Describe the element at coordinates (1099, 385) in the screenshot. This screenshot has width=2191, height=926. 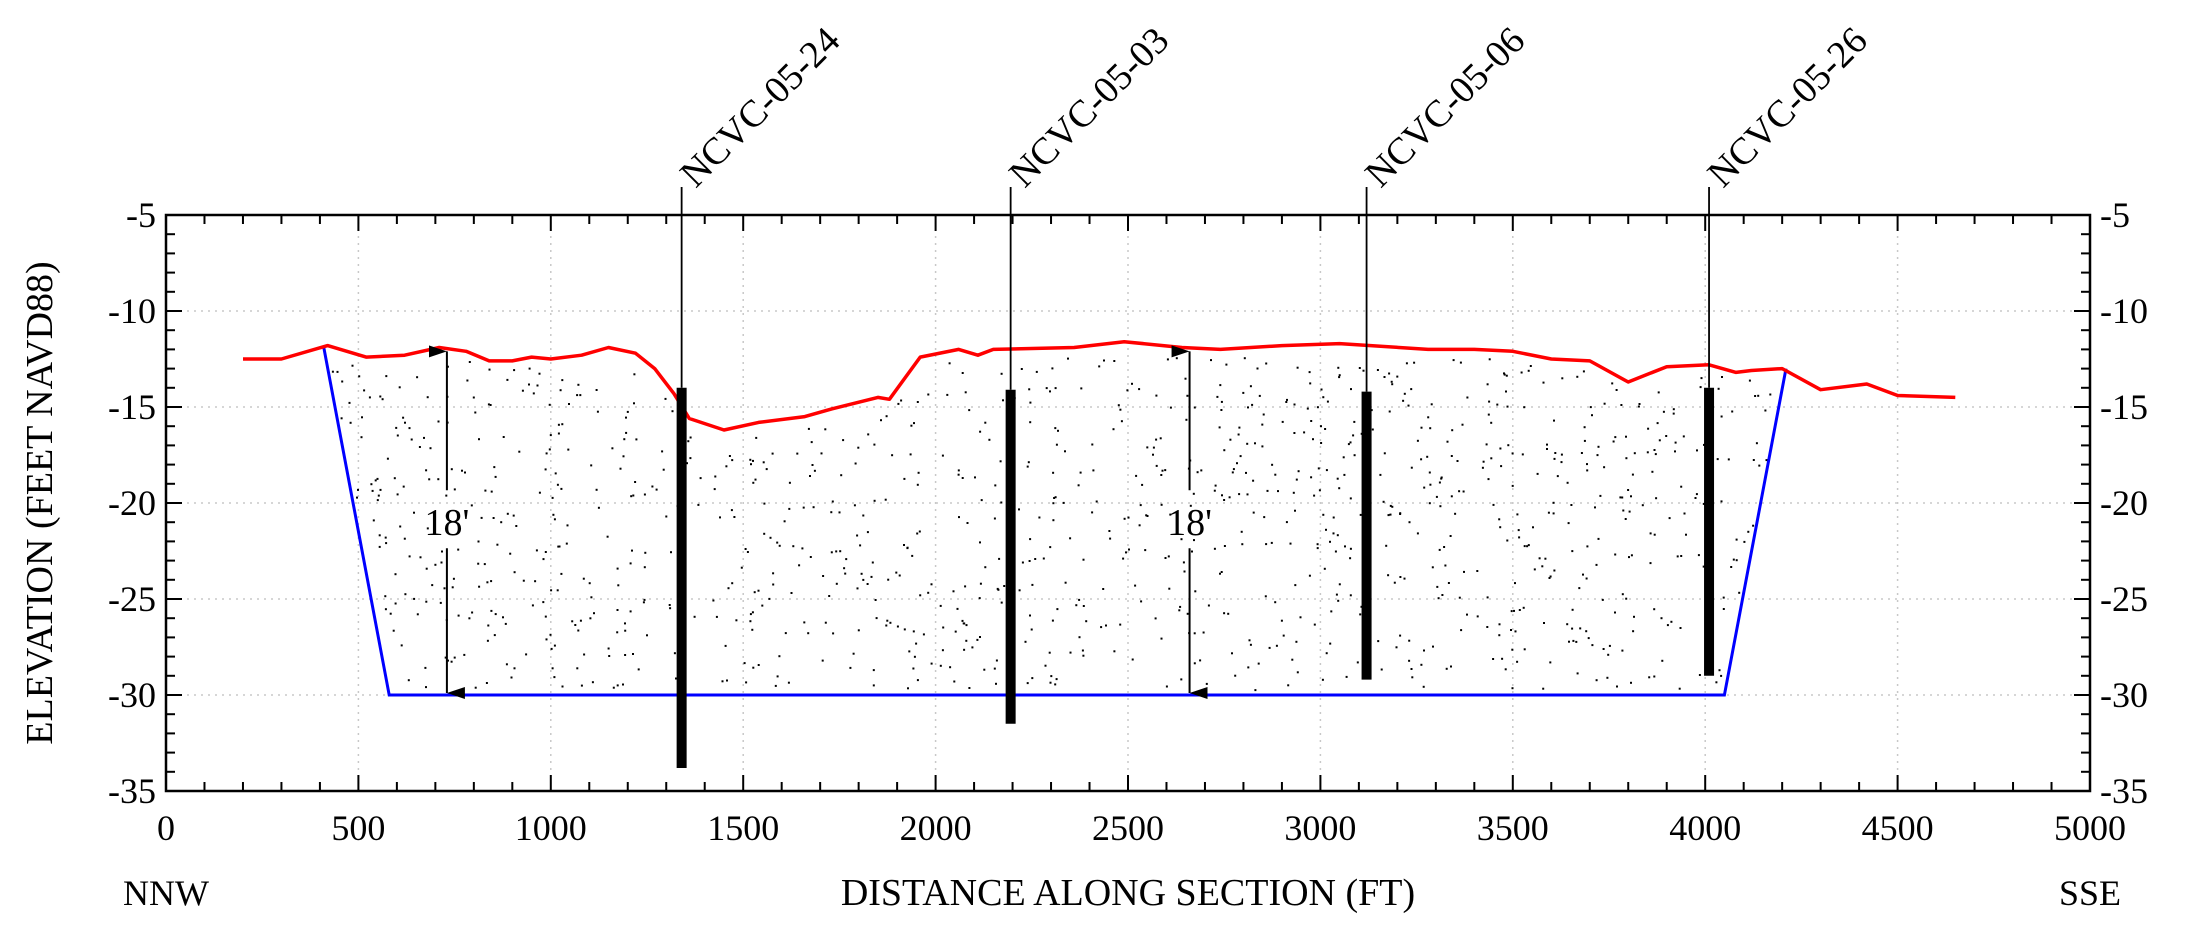
I see `surface-profile-line` at that location.